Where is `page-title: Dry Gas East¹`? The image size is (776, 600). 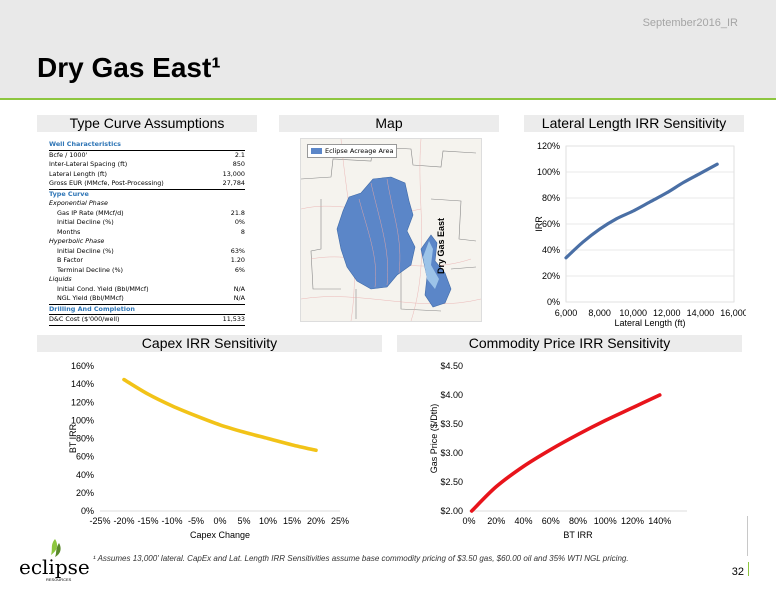 page-title: Dry Gas East¹ is located at coordinates (129, 67).